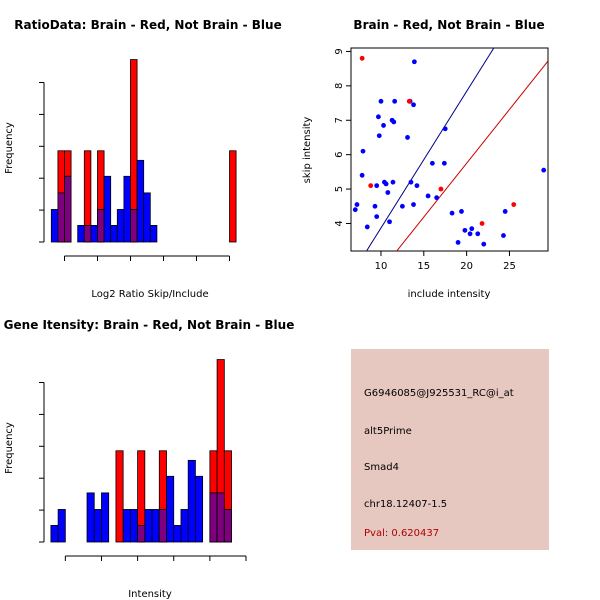 The width and height of the screenshot is (600, 600). Describe the element at coordinates (149, 294) in the screenshot. I see `ratio-histogram-xlabel: Log2 Ratio Skip/Include` at that location.